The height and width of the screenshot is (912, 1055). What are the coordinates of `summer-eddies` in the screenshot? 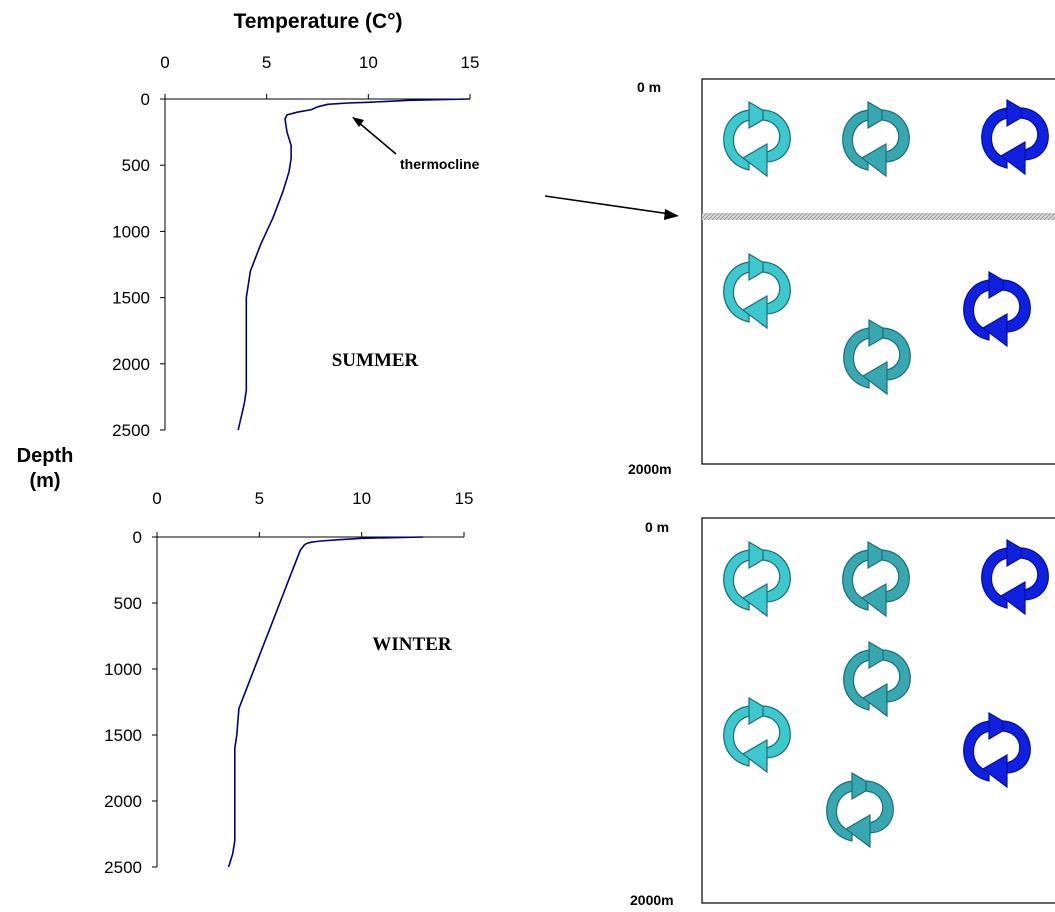 It's located at (886, 247).